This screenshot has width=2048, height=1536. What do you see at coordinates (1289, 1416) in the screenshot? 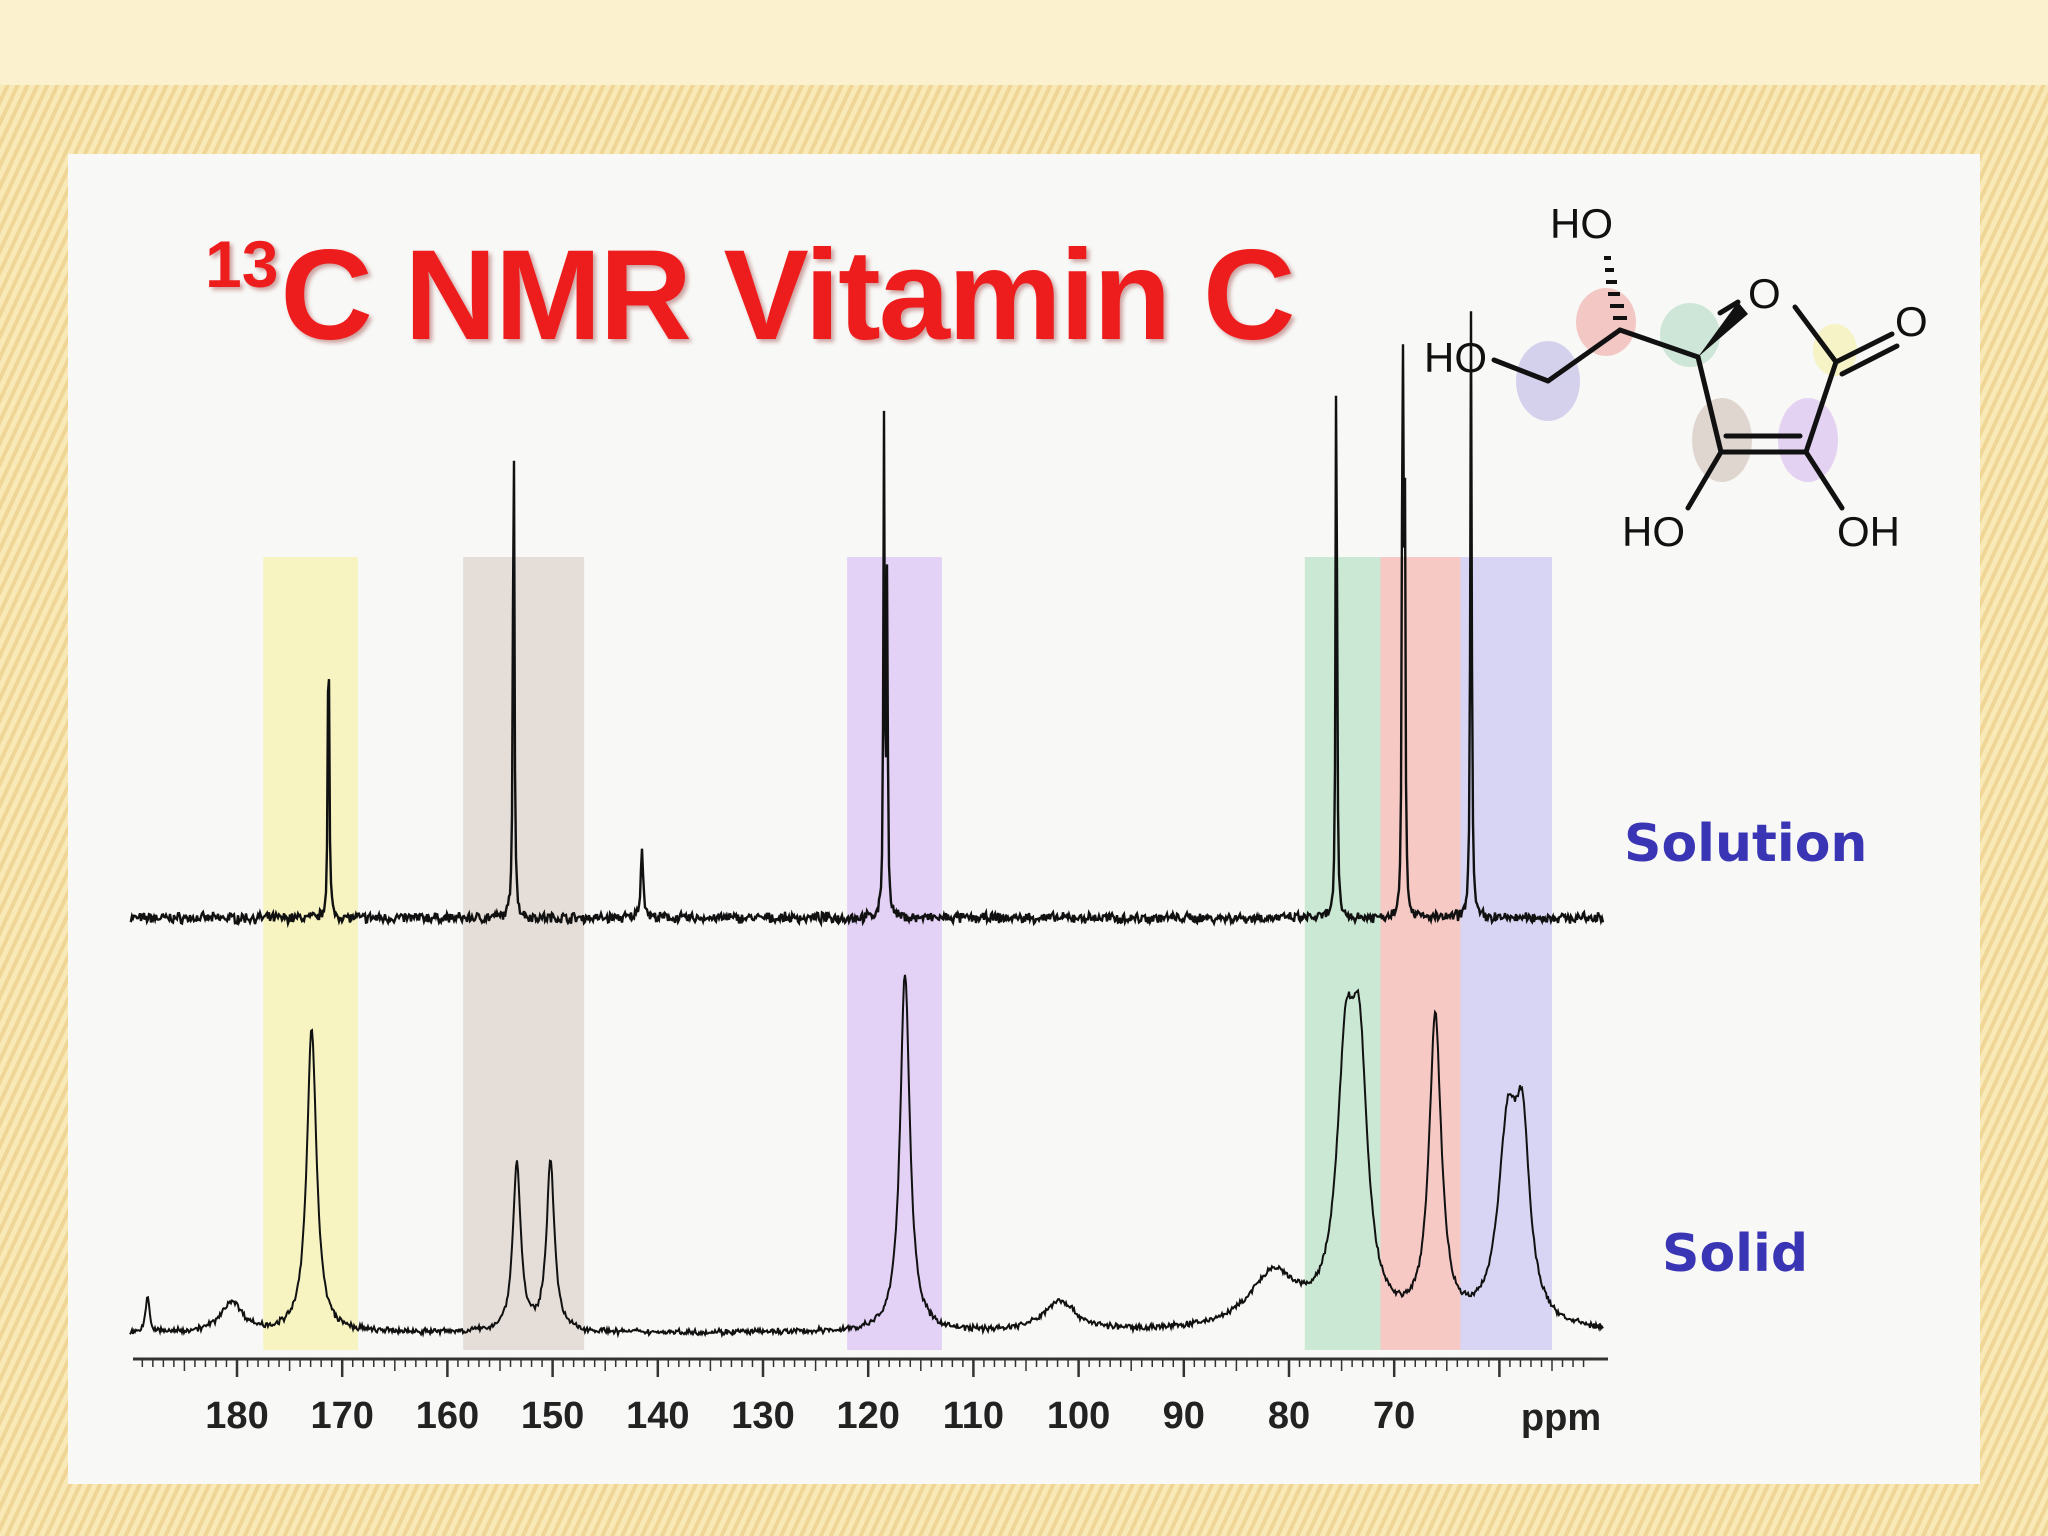
I see `x-axis-tick-label: 80` at bounding box center [1289, 1416].